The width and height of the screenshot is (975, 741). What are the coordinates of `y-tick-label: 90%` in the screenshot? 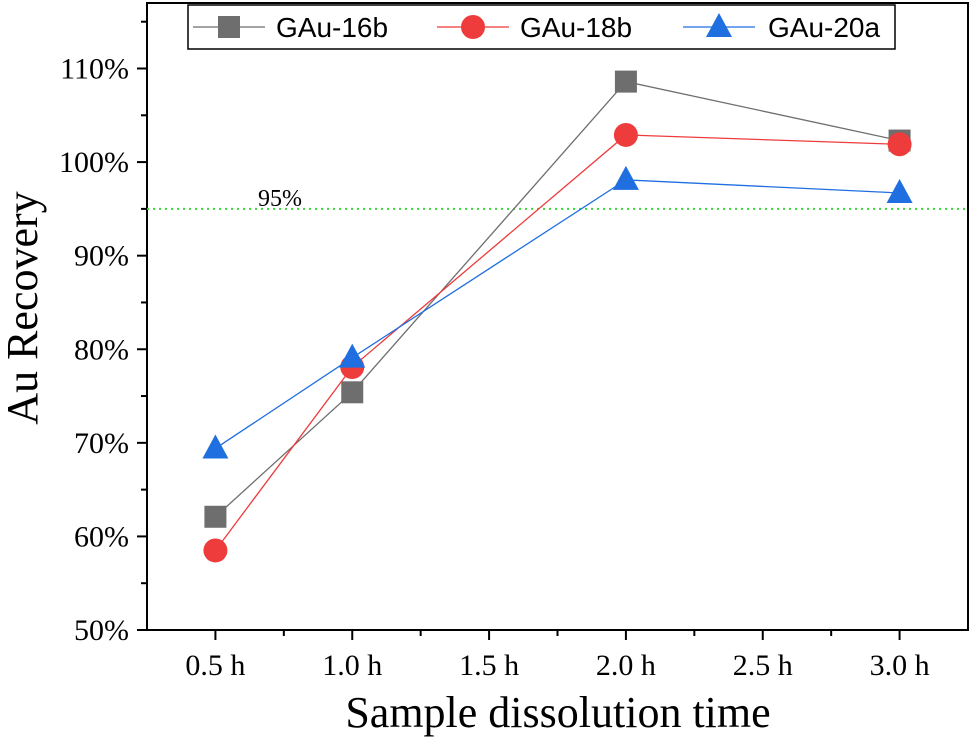 It's located at (101, 256).